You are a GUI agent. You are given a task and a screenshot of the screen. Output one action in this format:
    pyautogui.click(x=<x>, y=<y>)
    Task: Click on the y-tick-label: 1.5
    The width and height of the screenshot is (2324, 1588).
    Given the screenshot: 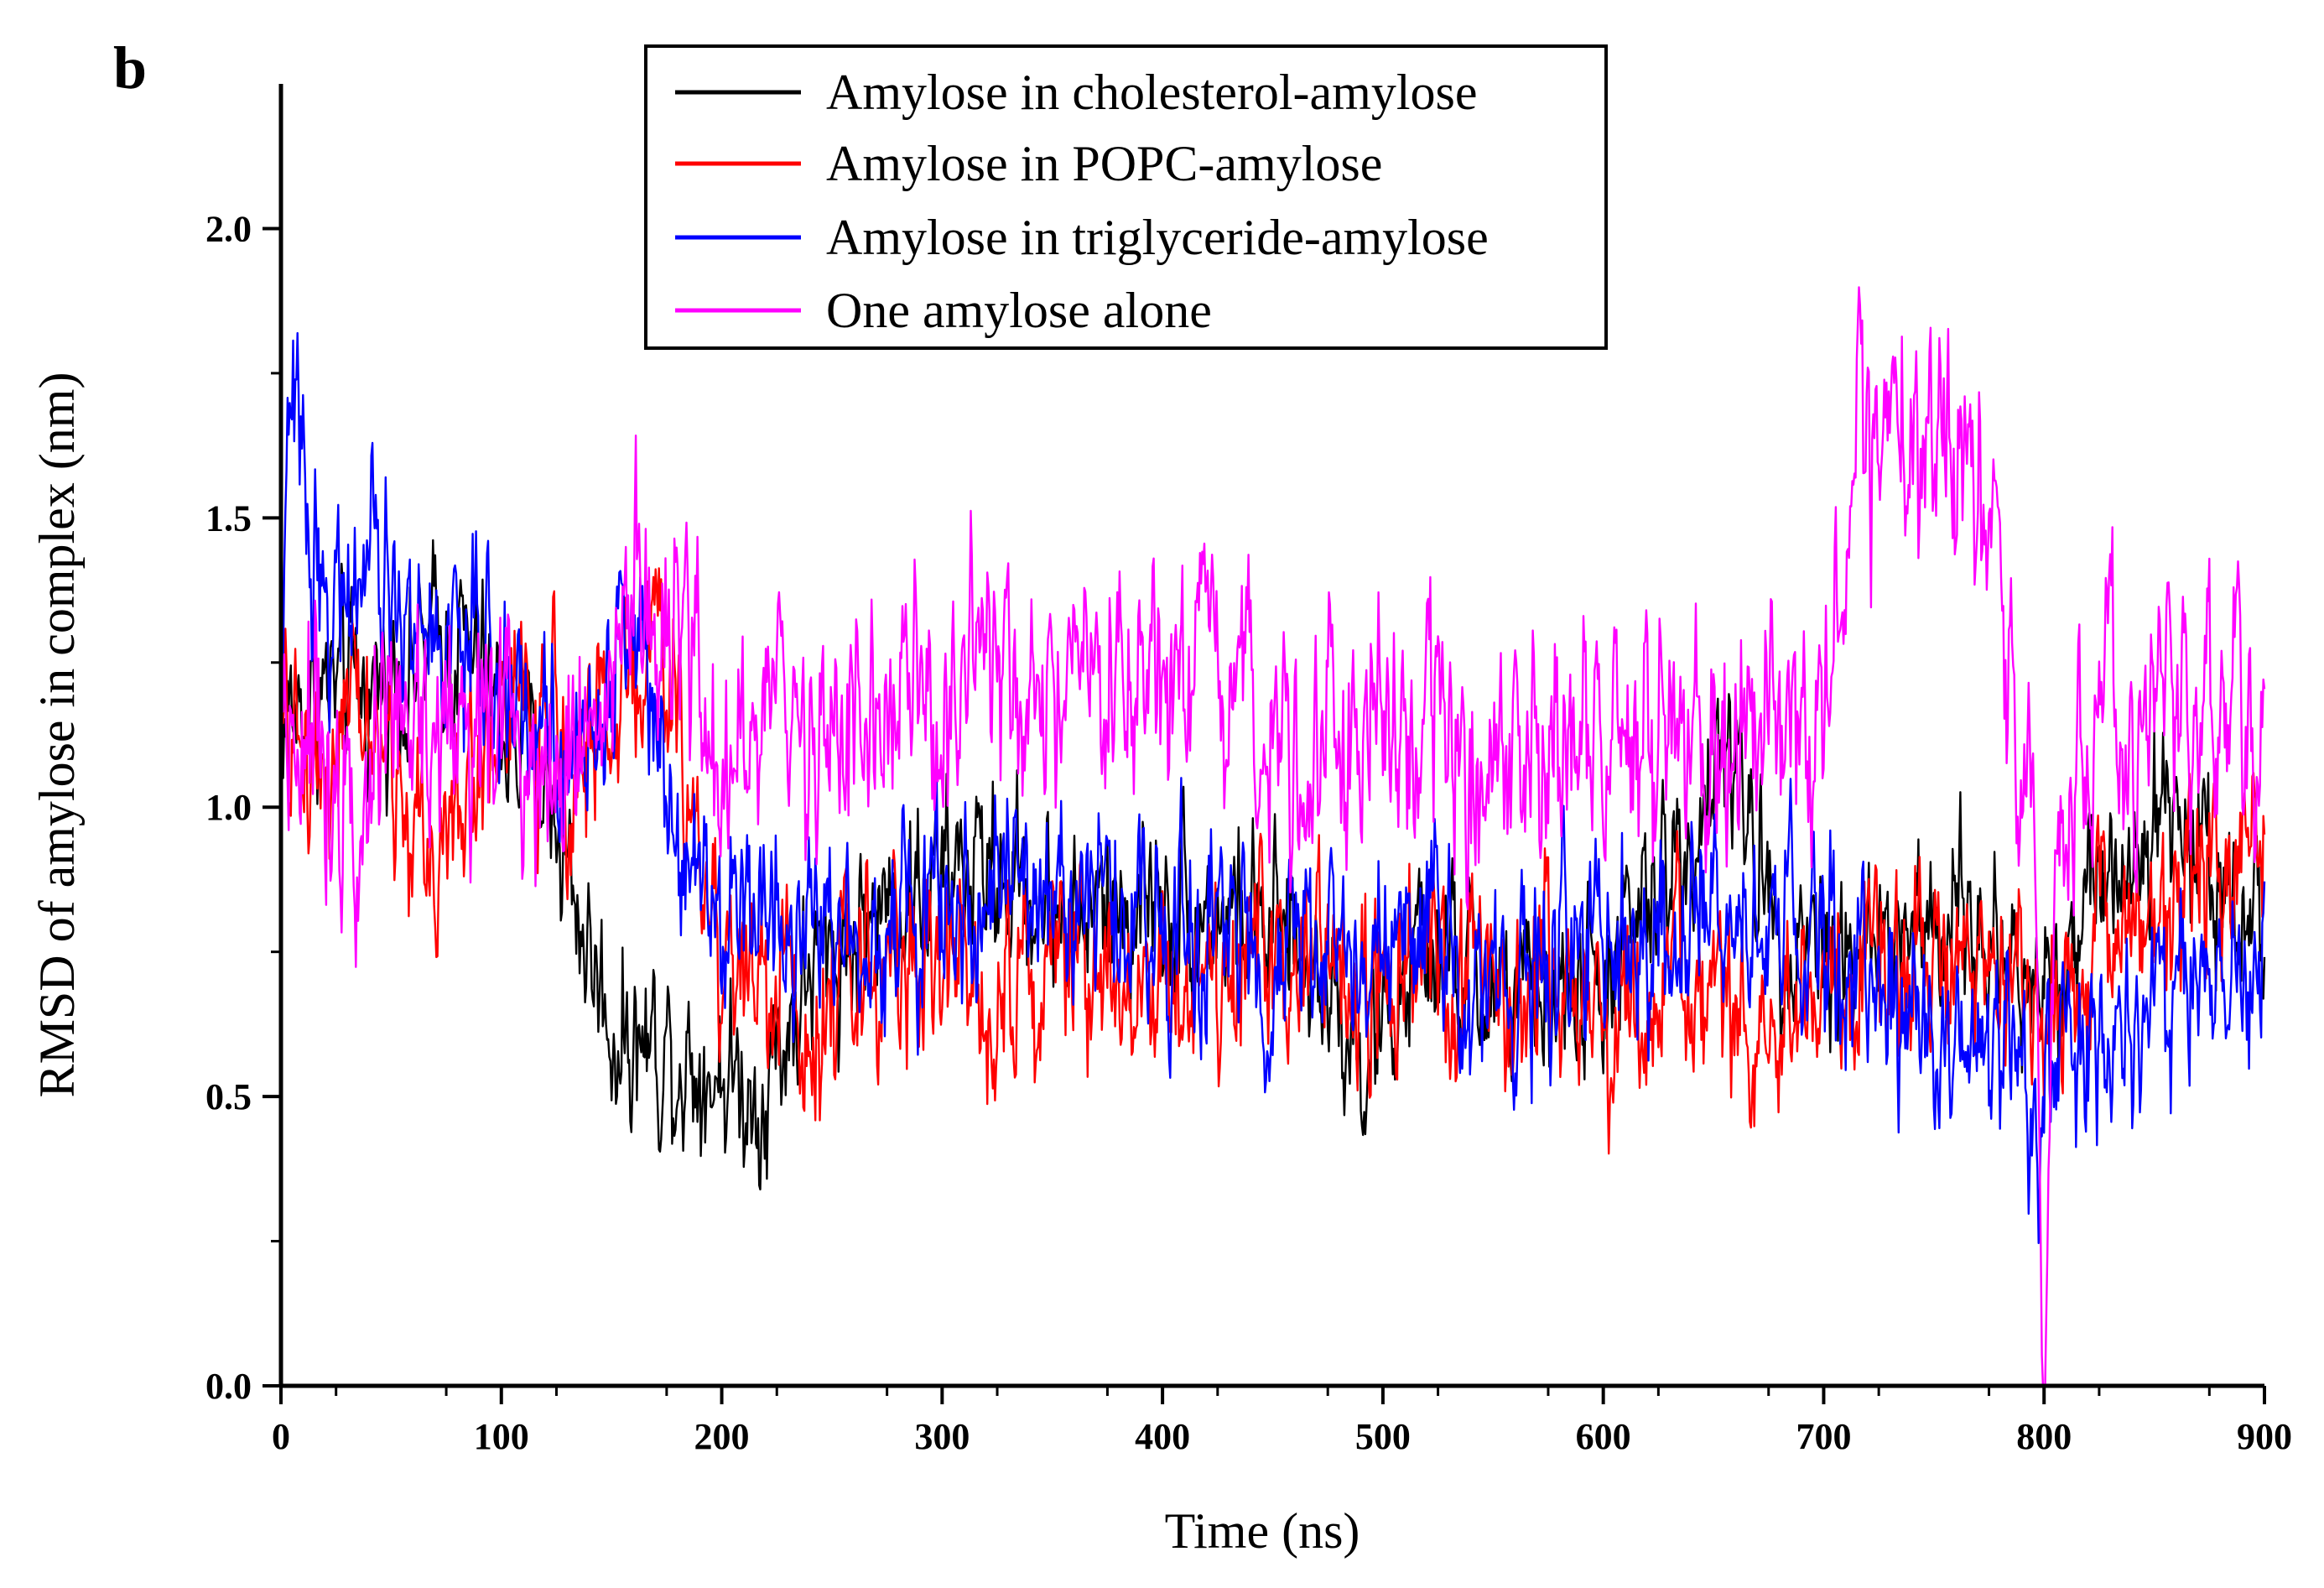 What is the action you would take?
    pyautogui.click(x=228, y=518)
    